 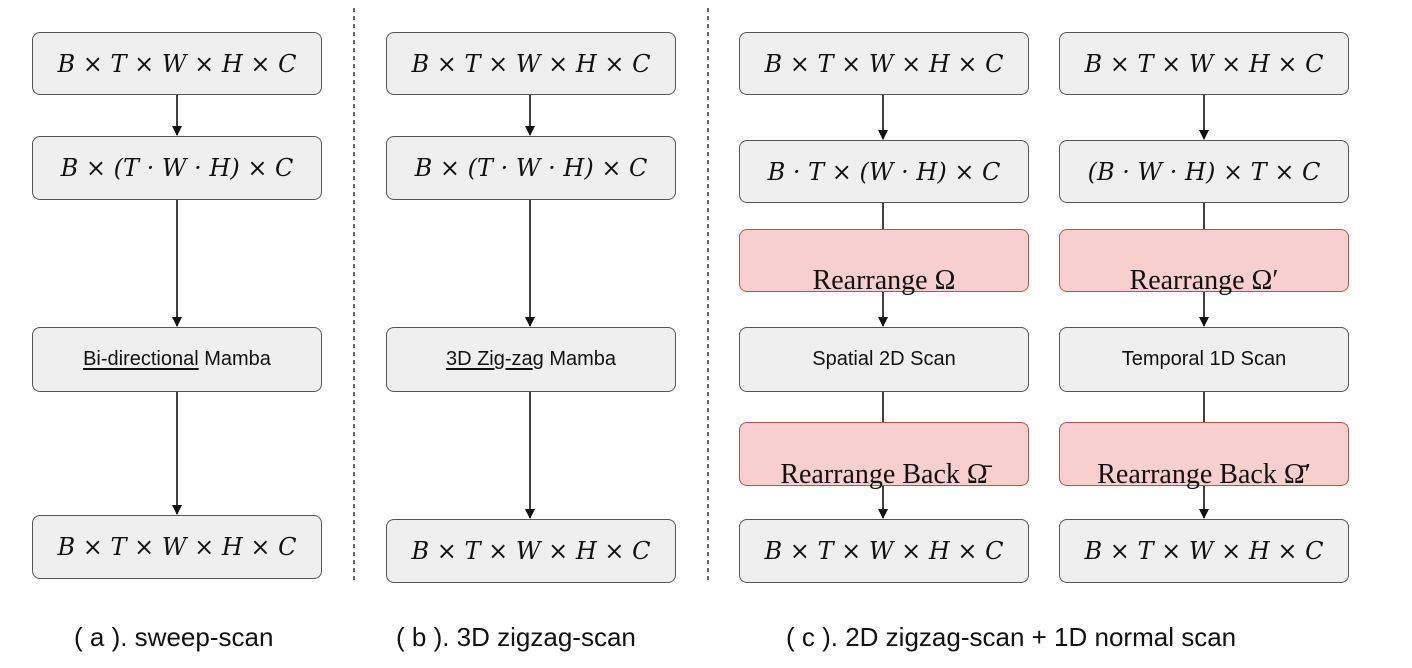 What do you see at coordinates (1011, 637) in the screenshot?
I see `panel-c-caption: ( c ). 2D zigzag-scan + 1D normal scan` at bounding box center [1011, 637].